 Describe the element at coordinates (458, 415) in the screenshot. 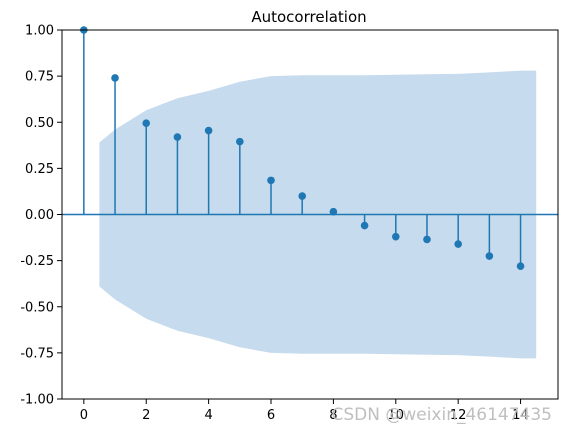

I see `x-tick-label-12: 12` at that location.